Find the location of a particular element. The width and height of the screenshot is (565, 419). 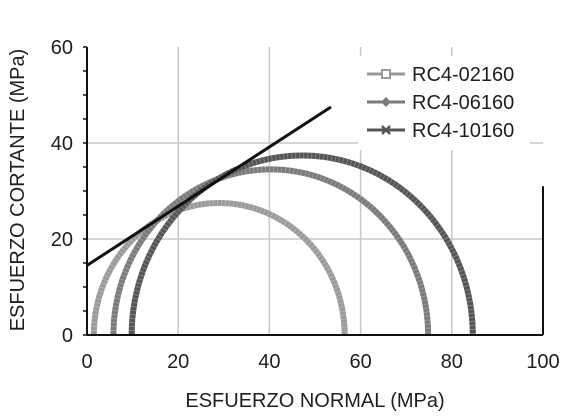

y-tick-label: 60 is located at coordinates (62, 48).